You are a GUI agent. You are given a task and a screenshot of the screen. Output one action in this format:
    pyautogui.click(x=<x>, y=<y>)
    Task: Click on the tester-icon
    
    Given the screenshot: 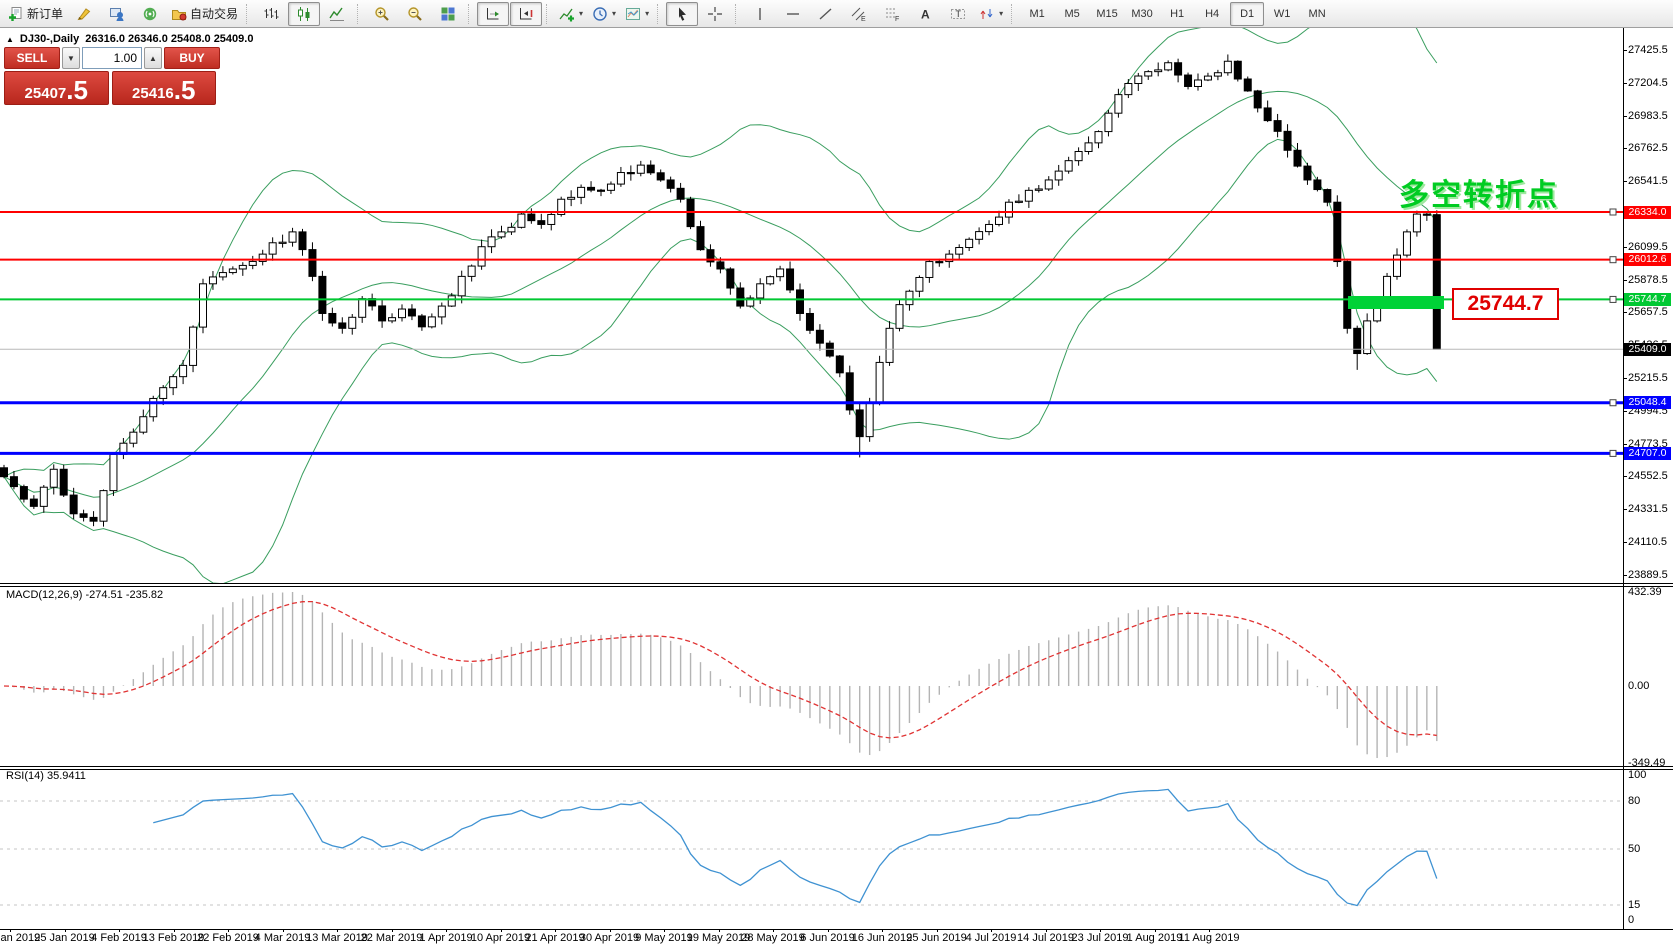 What is the action you would take?
    pyautogui.click(x=117, y=14)
    